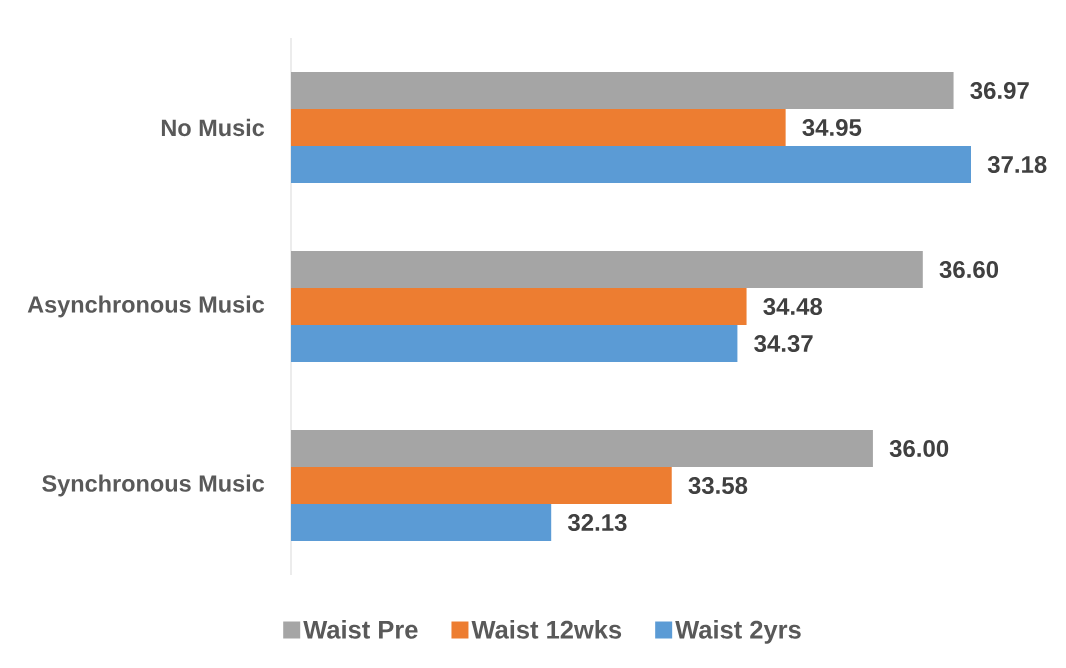 The height and width of the screenshot is (668, 1066). Describe the element at coordinates (793, 306) in the screenshot. I see `data-label: 34.48` at that location.